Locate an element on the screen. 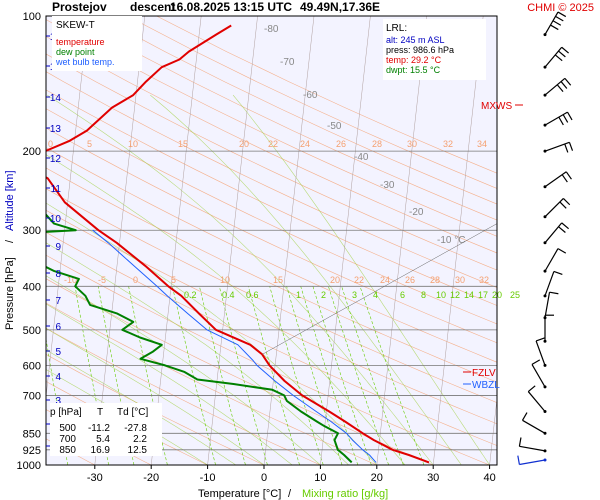 The image size is (600, 500). altitude-tick-label: 5 is located at coordinates (58, 352).